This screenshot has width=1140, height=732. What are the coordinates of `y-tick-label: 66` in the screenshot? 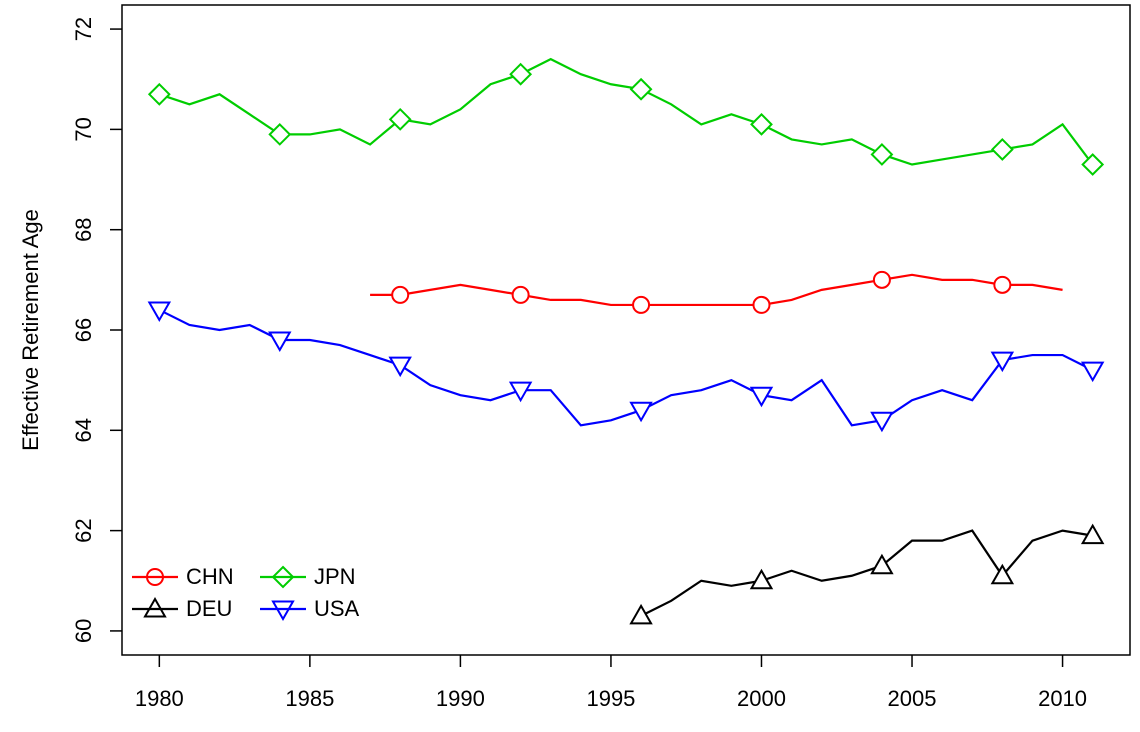 It's located at (83, 330).